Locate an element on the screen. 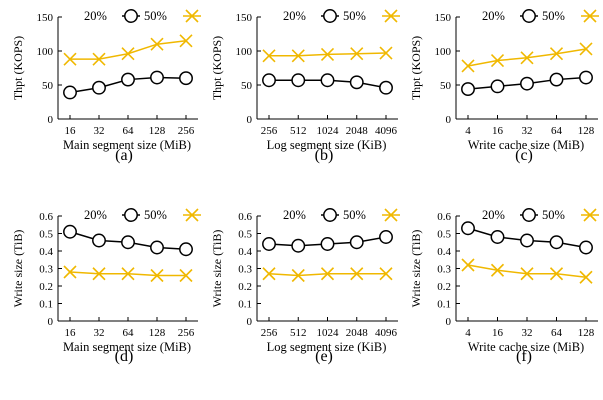 This screenshot has height=400, width=603. x-axis-label: Write cache size (MiB) is located at coordinates (526, 347).